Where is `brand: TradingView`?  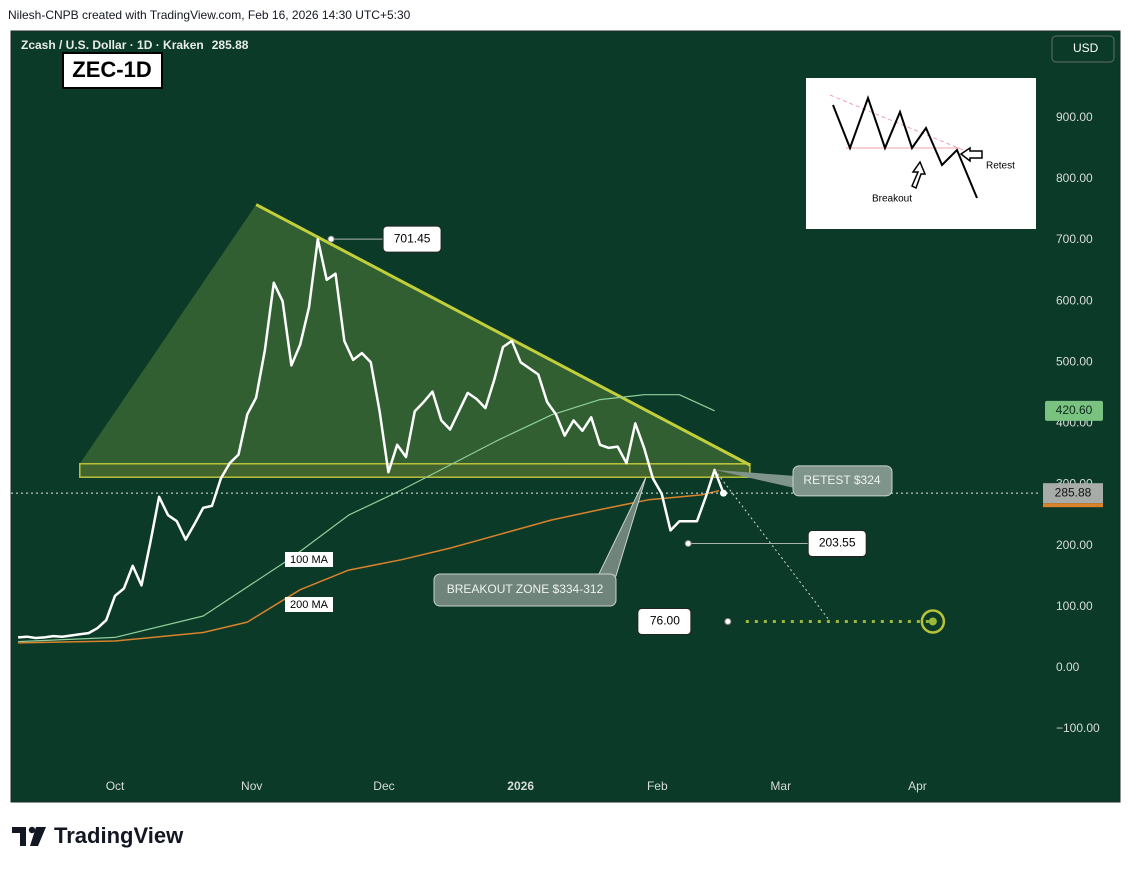
brand: TradingView is located at coordinates (119, 835).